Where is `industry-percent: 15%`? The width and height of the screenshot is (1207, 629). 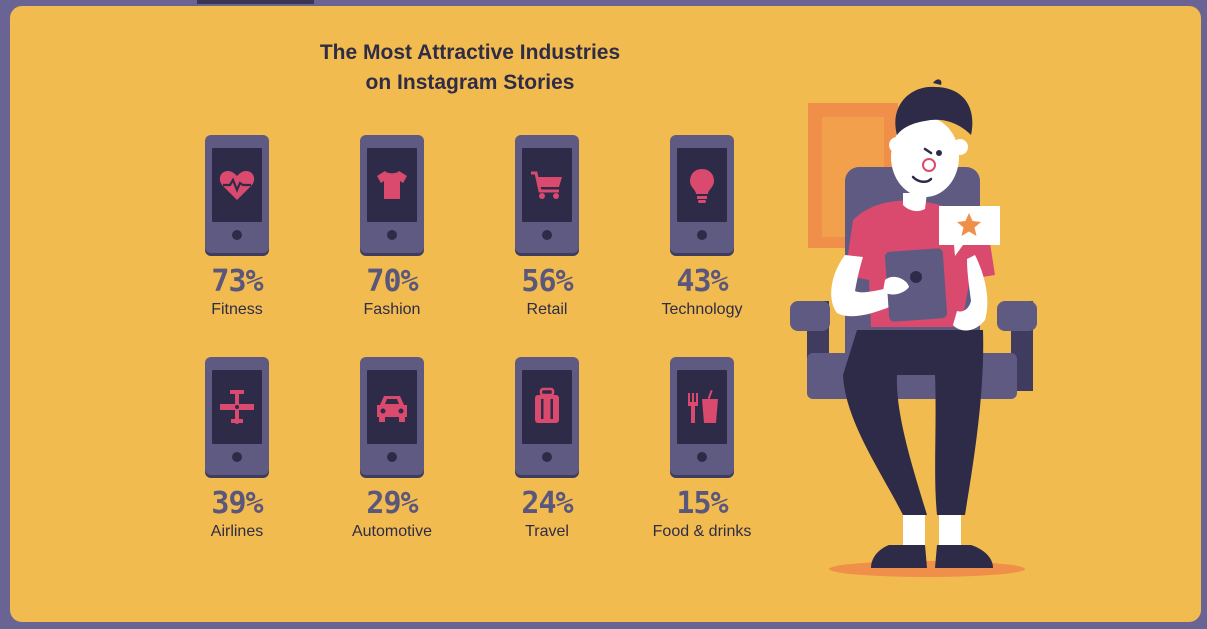 industry-percent: 15% is located at coordinates (702, 503).